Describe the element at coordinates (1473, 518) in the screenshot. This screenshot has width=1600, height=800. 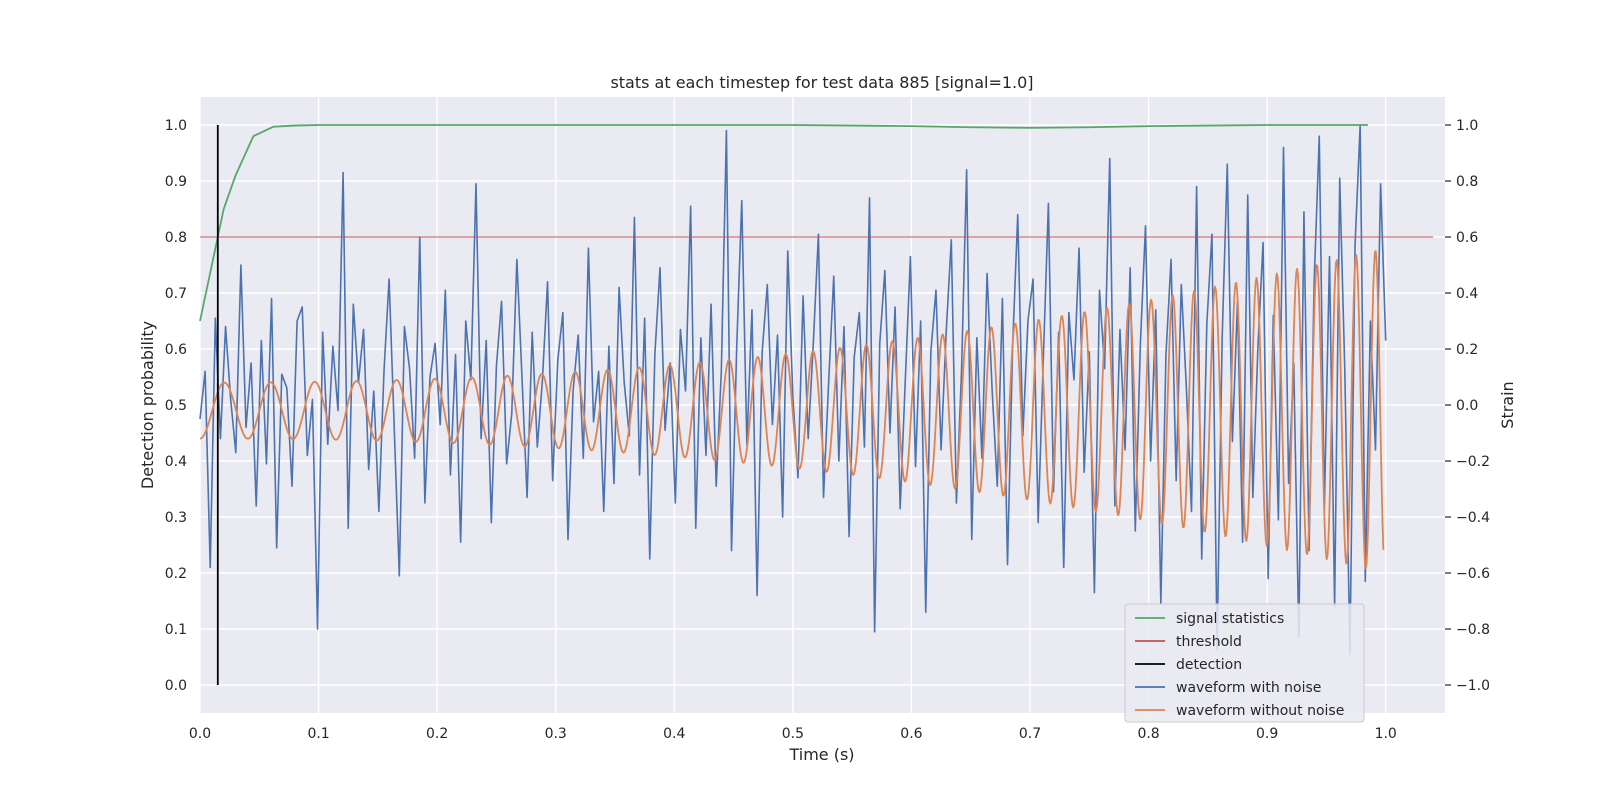
I see `y-tick-label-right: −0.4` at that location.